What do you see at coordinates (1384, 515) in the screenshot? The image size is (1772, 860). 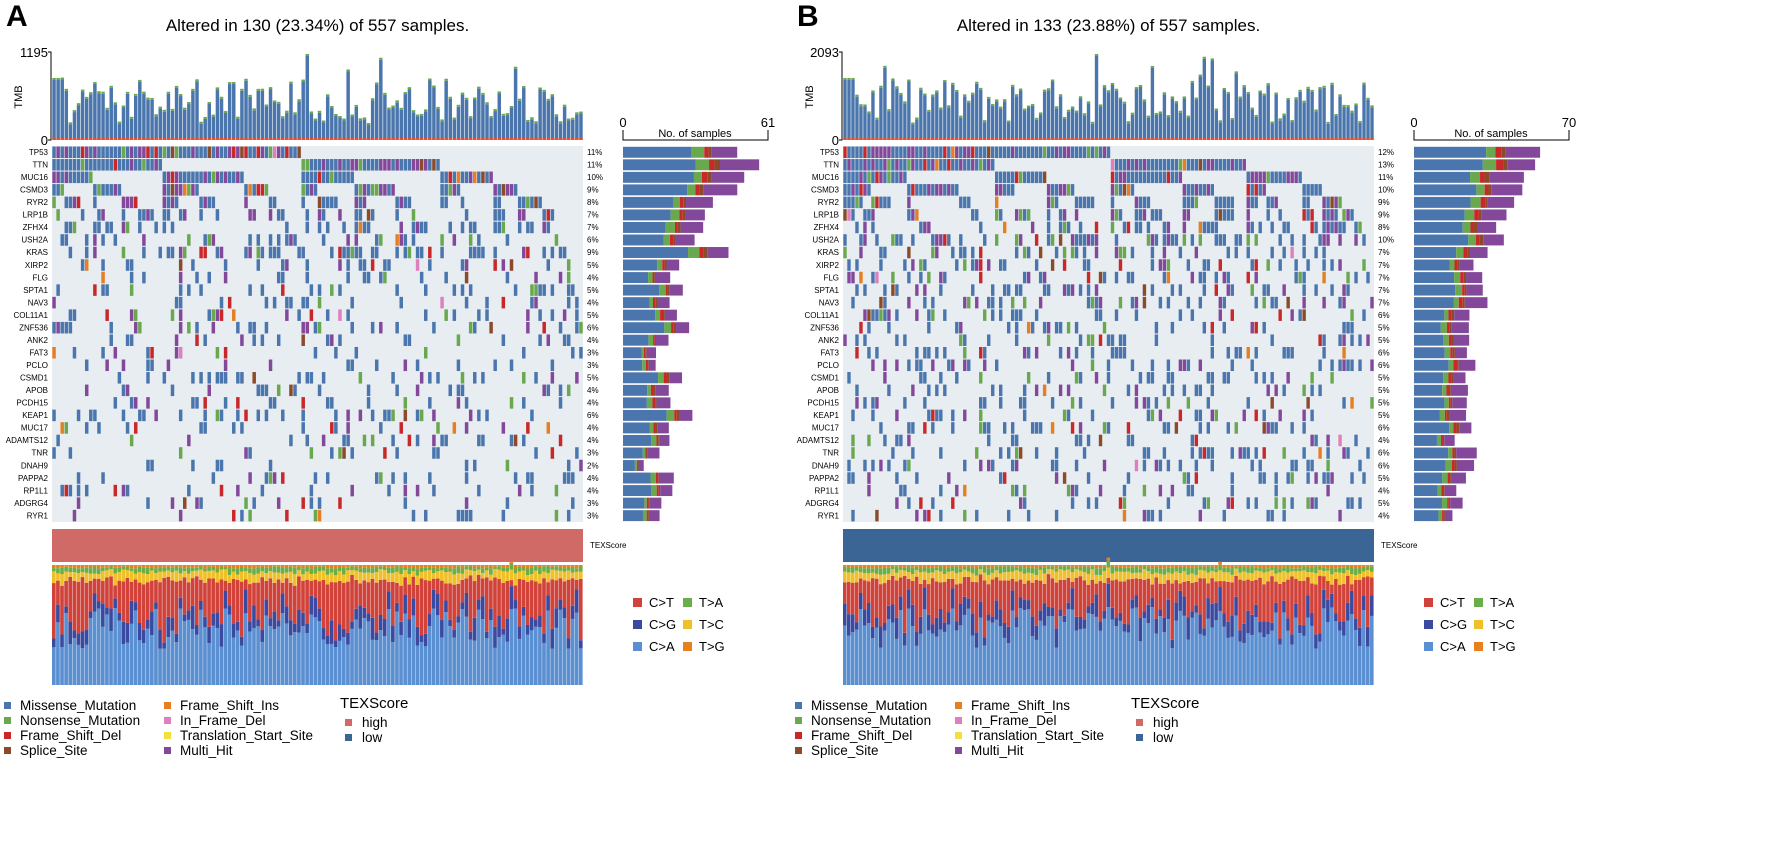 I see `gene-percent: 4%` at bounding box center [1384, 515].